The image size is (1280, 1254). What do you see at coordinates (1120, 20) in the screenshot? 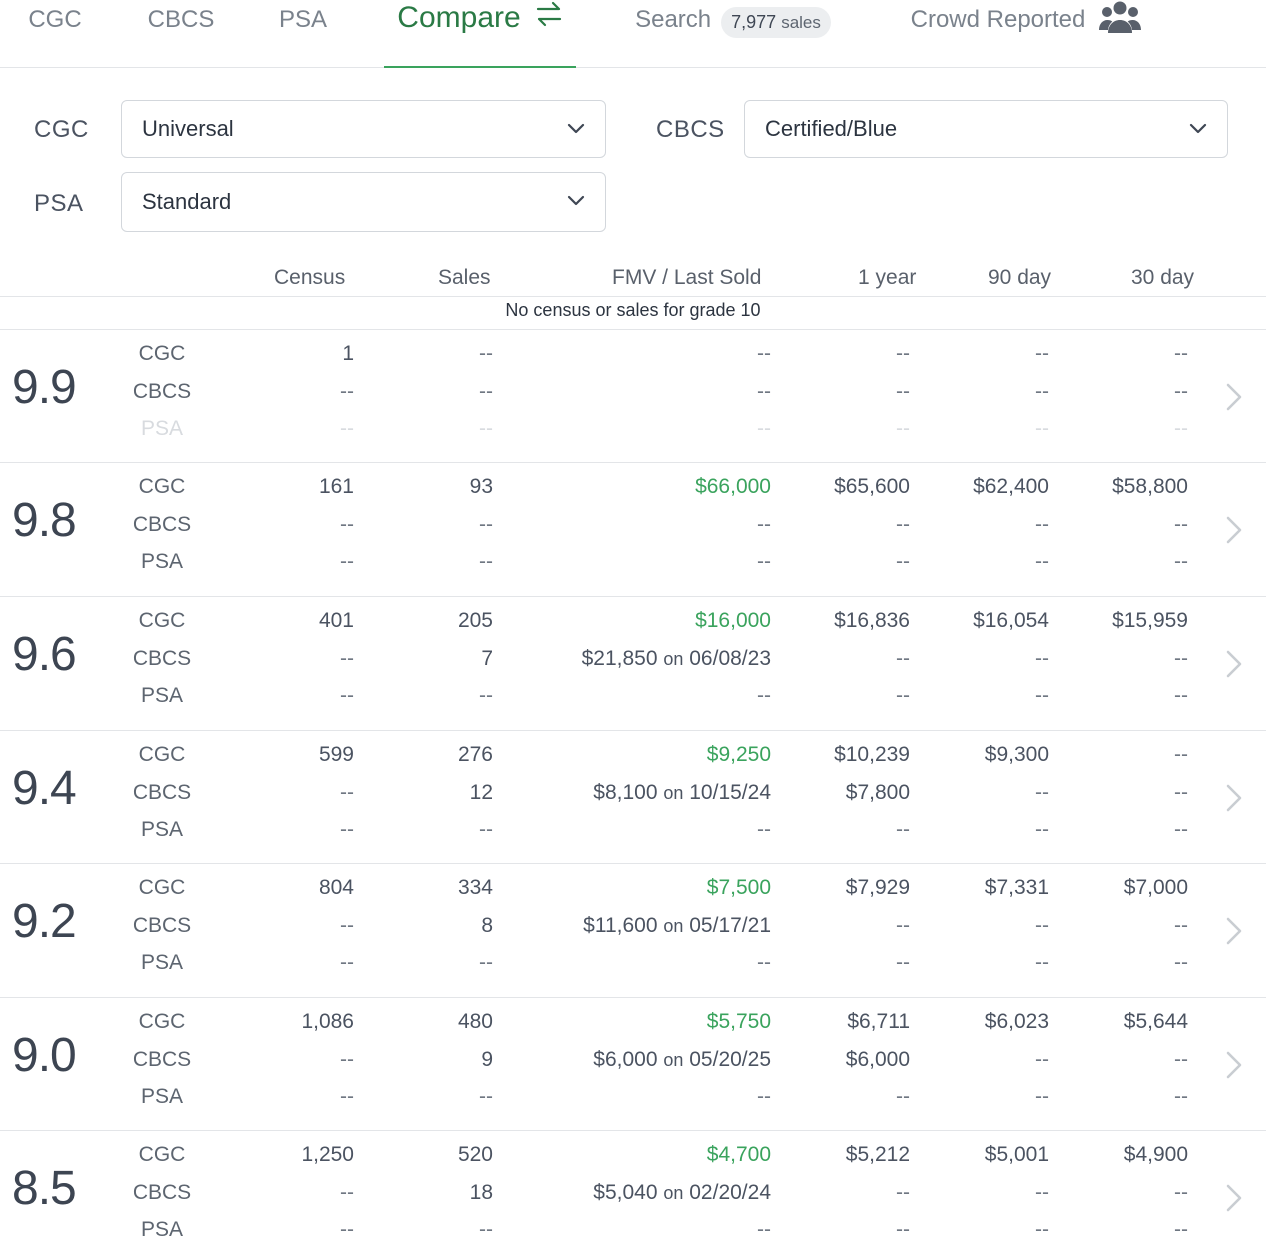
I see `users-group-icon` at bounding box center [1120, 20].